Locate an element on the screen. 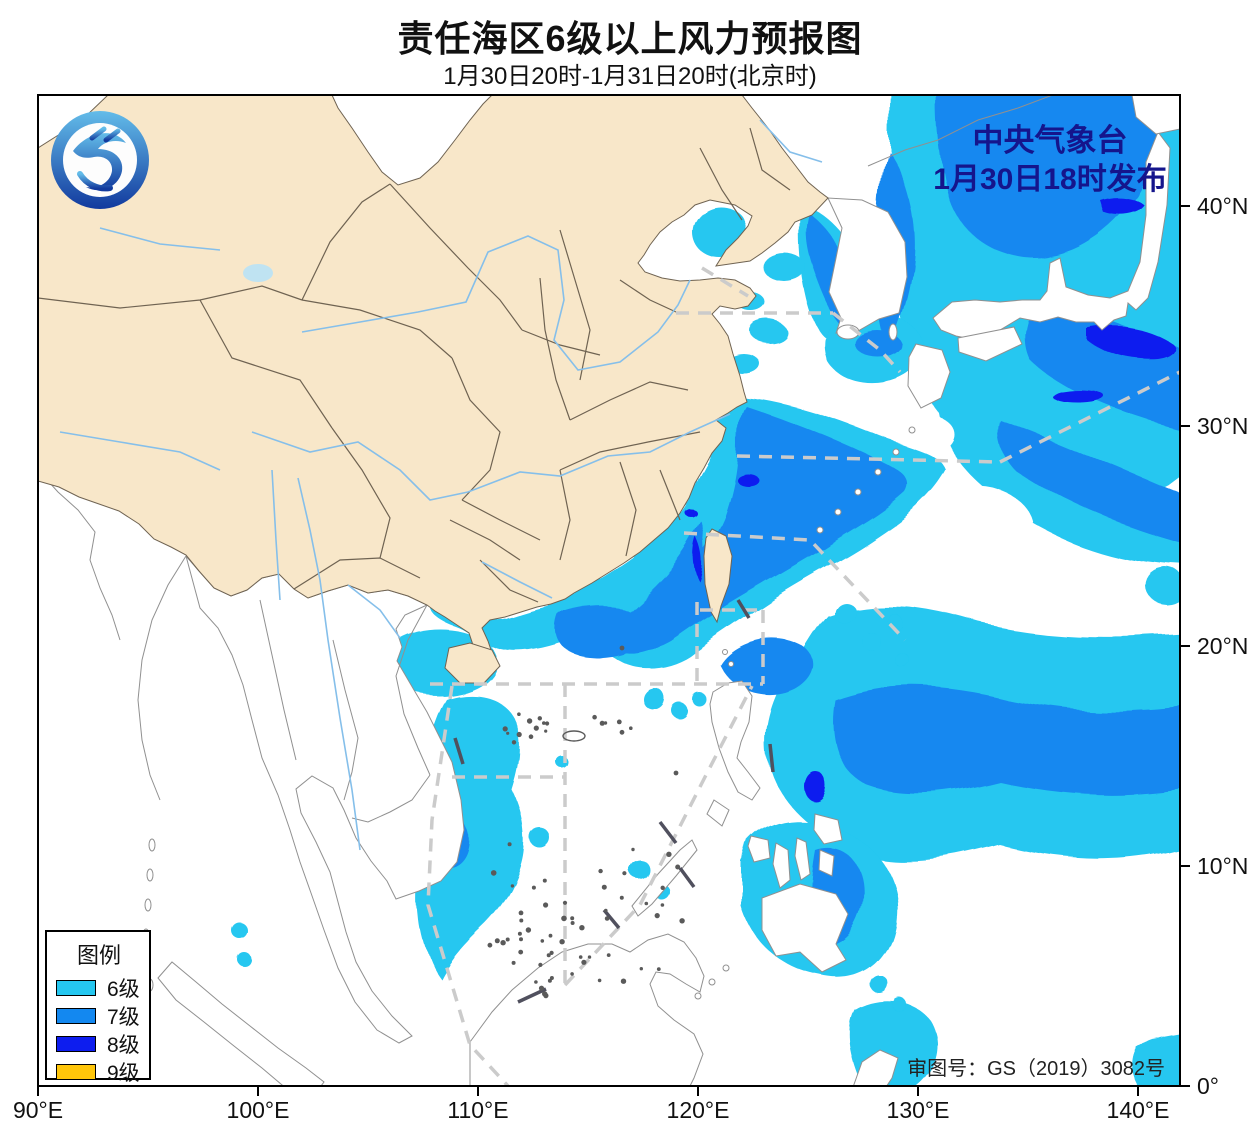 The width and height of the screenshot is (1260, 1135). legend-label-7: 7级 is located at coordinates (123, 1017).